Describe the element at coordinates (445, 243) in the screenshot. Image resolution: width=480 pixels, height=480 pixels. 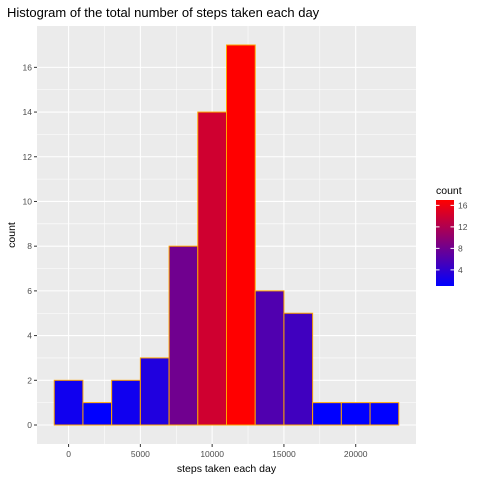
I see `legend-colorbar` at that location.